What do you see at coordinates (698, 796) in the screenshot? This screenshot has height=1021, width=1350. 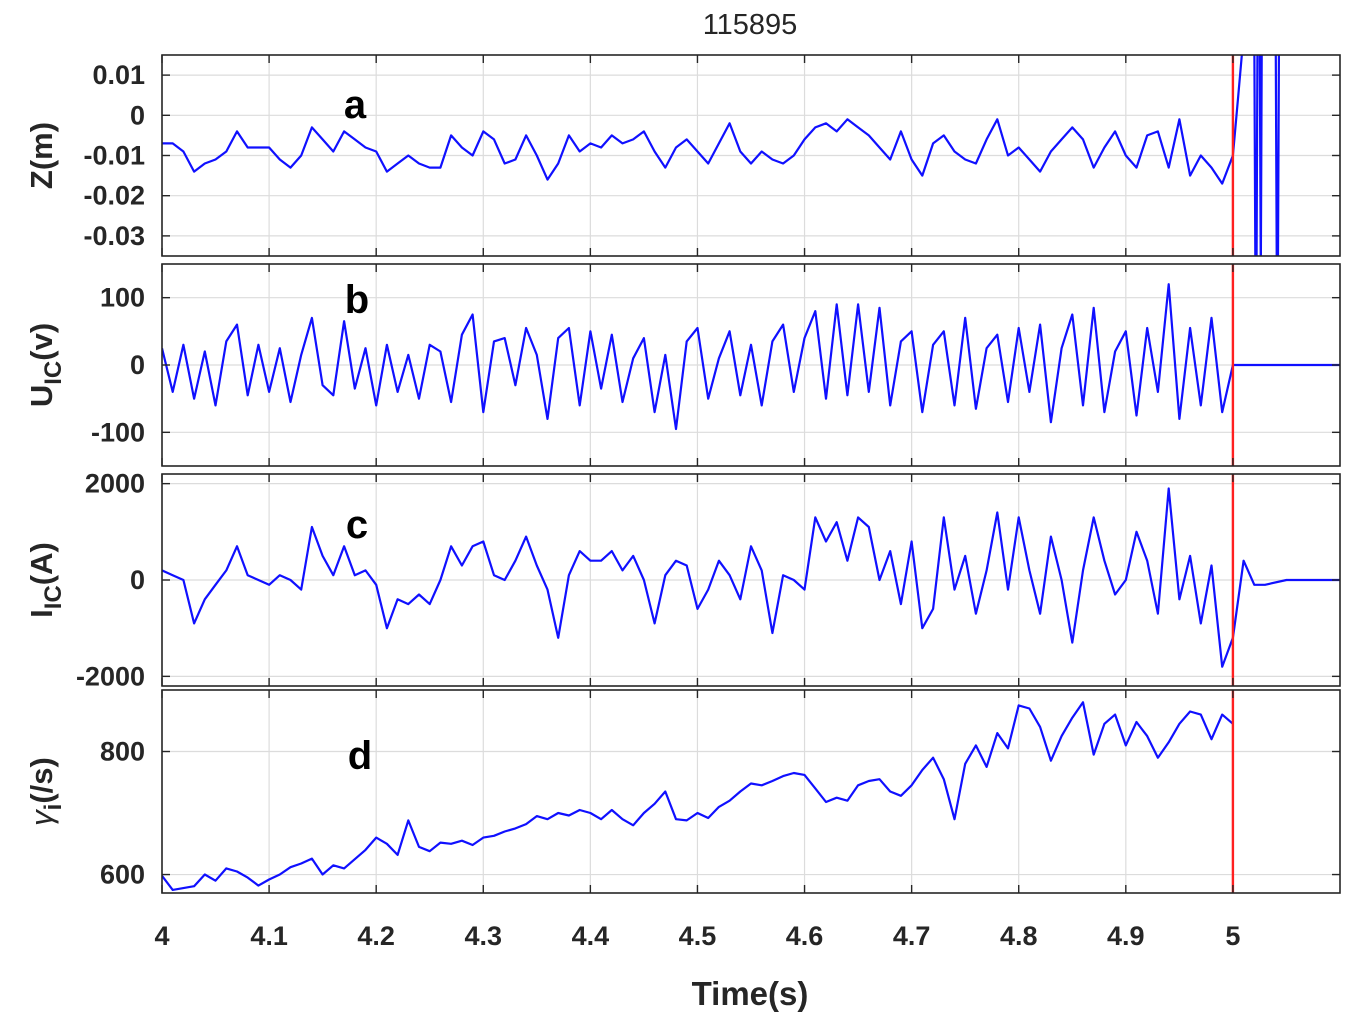 I see `series-line-d` at bounding box center [698, 796].